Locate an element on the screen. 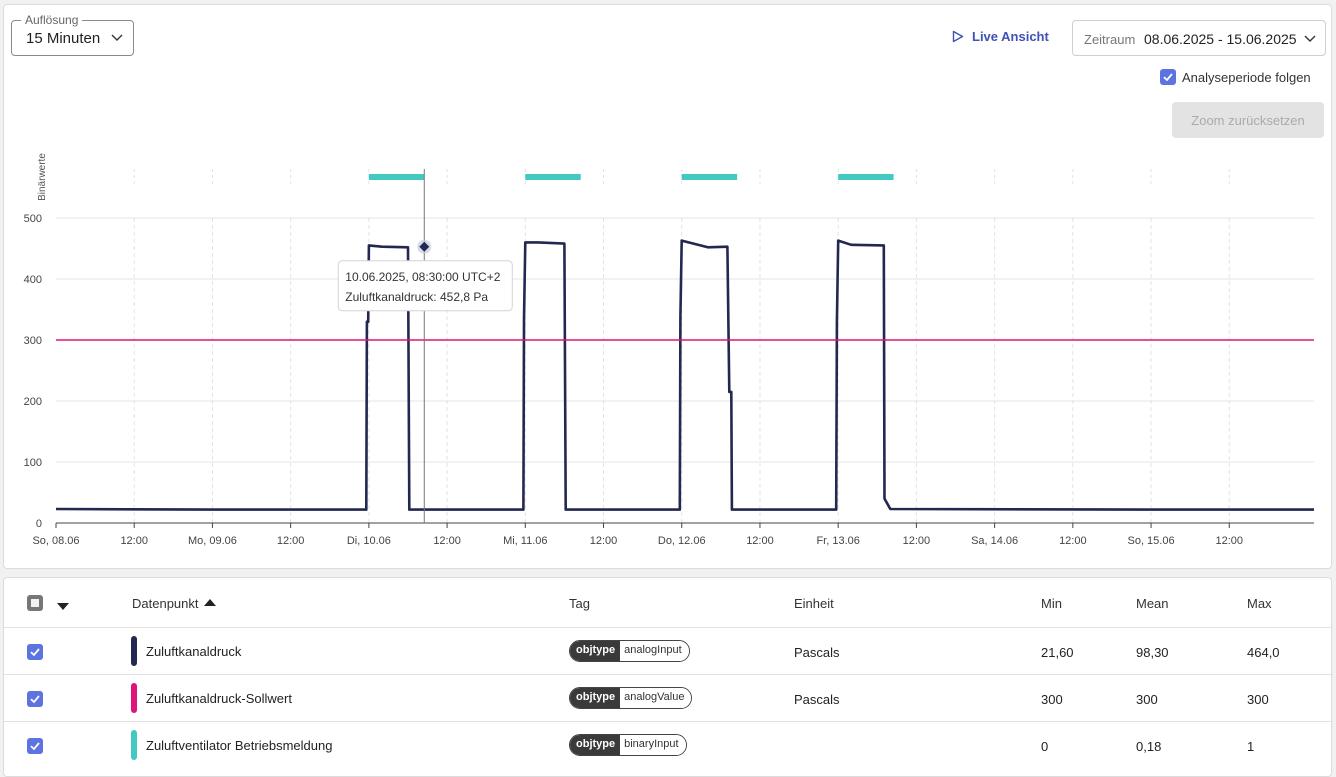  follow-period-label: Analyseperiode folgen is located at coordinates (1246, 77).